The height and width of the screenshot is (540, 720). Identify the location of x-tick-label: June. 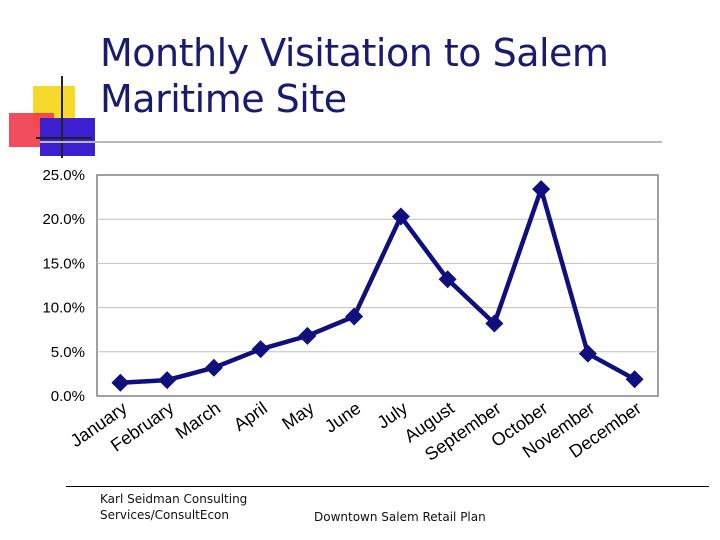
(342, 417).